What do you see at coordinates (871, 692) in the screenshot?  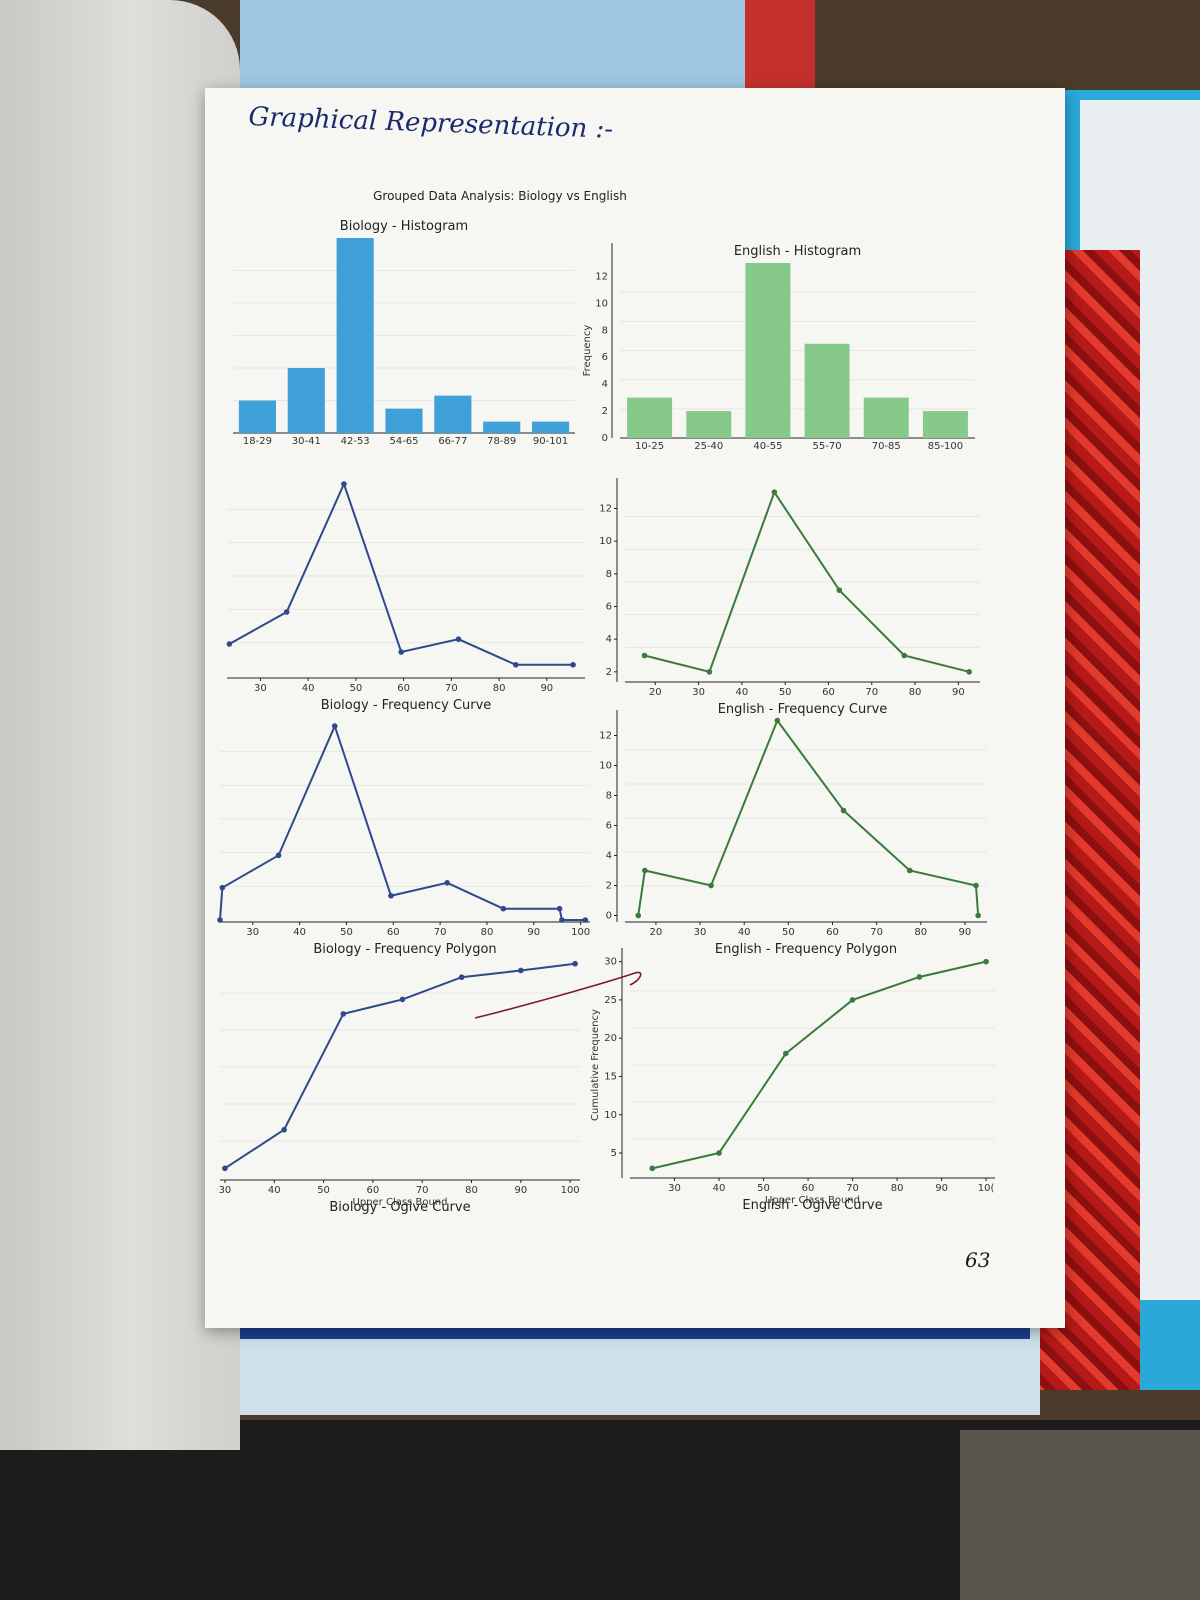 I see `eng-curve-x-tick-label: 70` at bounding box center [871, 692].